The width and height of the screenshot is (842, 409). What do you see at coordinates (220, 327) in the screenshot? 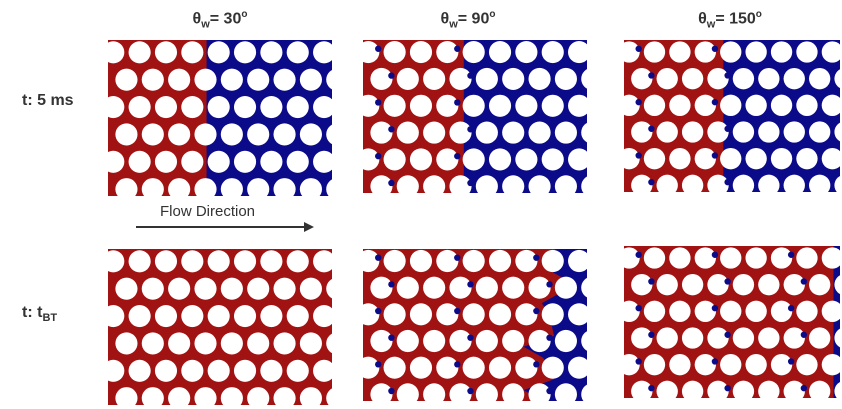
I see `panel-30deg-breakthrough` at bounding box center [220, 327].